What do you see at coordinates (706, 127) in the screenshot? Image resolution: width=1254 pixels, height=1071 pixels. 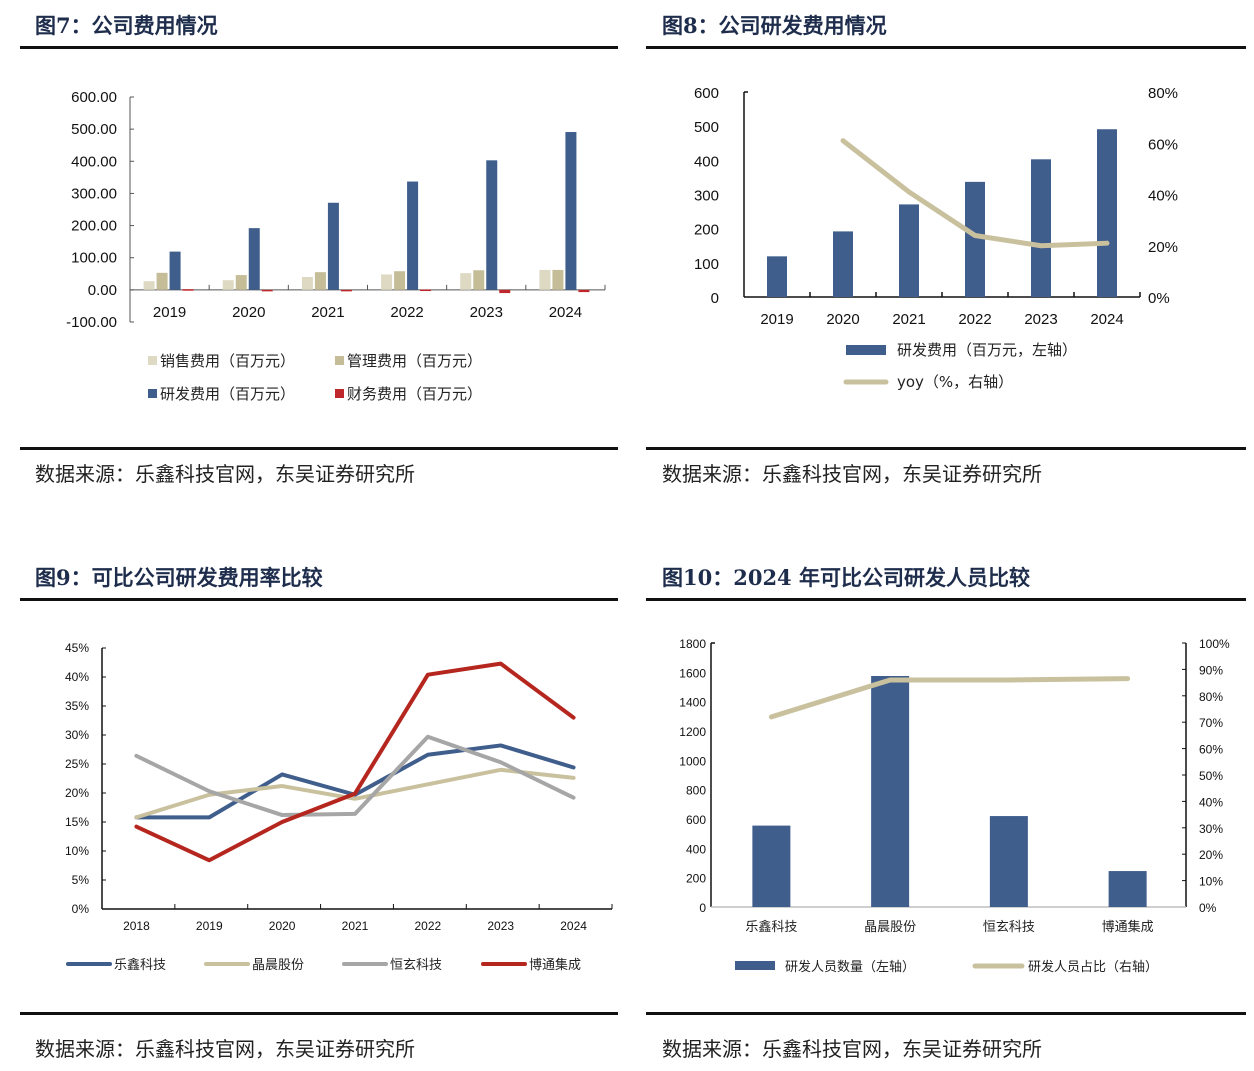 I see `y-left-tick-label: 500` at bounding box center [706, 127].